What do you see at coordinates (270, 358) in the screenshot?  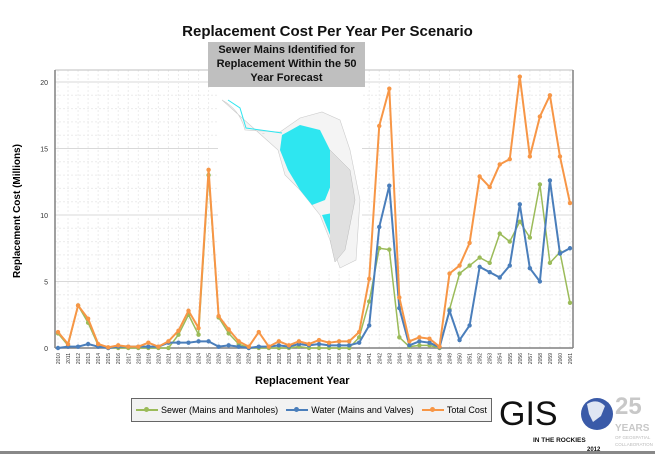 I see `x-tick-label: 2031` at bounding box center [270, 358].